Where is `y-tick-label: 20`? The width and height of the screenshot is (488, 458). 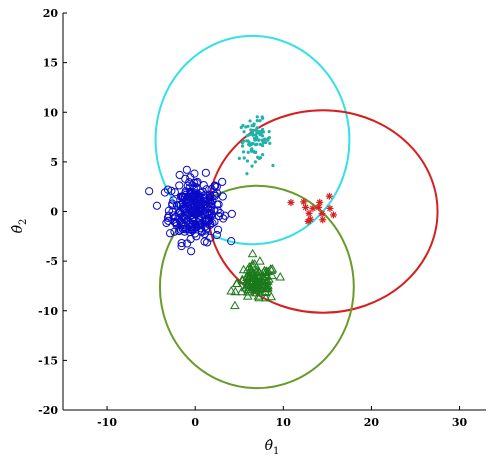 y-tick-label: 20 is located at coordinates (51, 13).